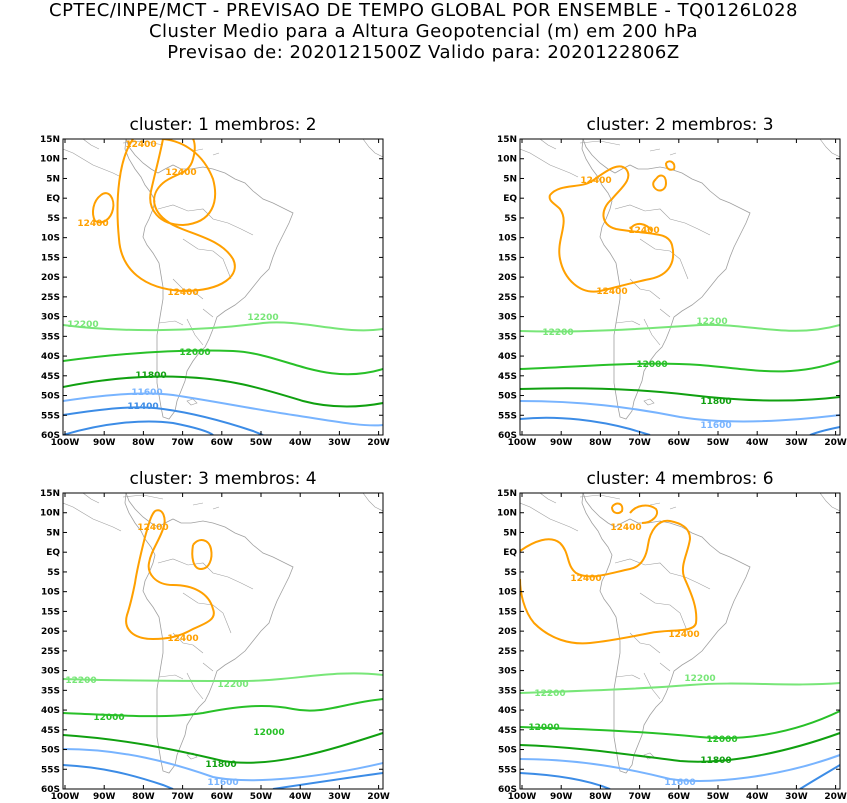 This screenshot has width=847, height=803. Describe the element at coordinates (50, 258) in the screenshot. I see `lat-label: 15S` at that location.